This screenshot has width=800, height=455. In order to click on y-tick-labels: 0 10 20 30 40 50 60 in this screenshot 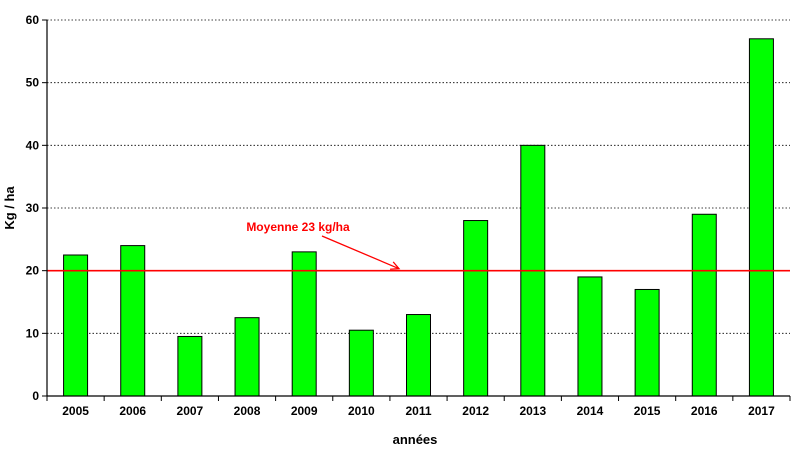, I will do `click(33, 208)`.